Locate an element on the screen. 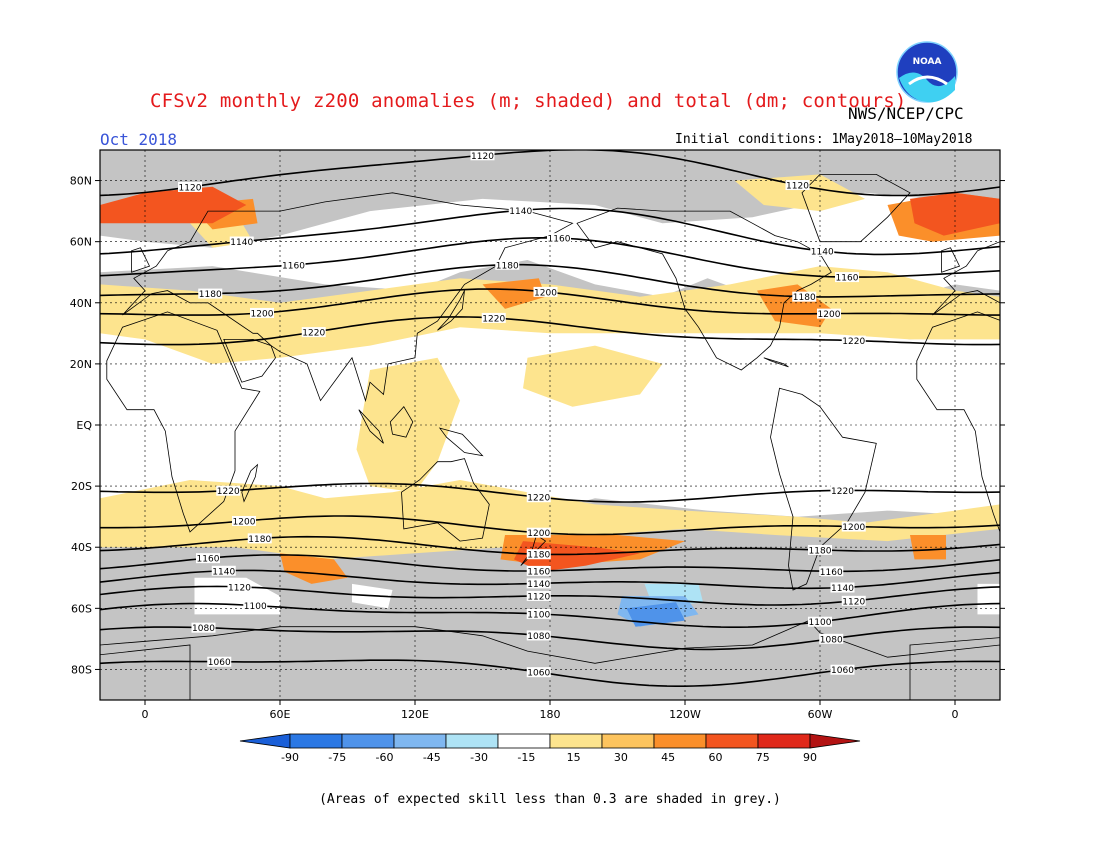  lat-label: 20S is located at coordinates (81, 486).